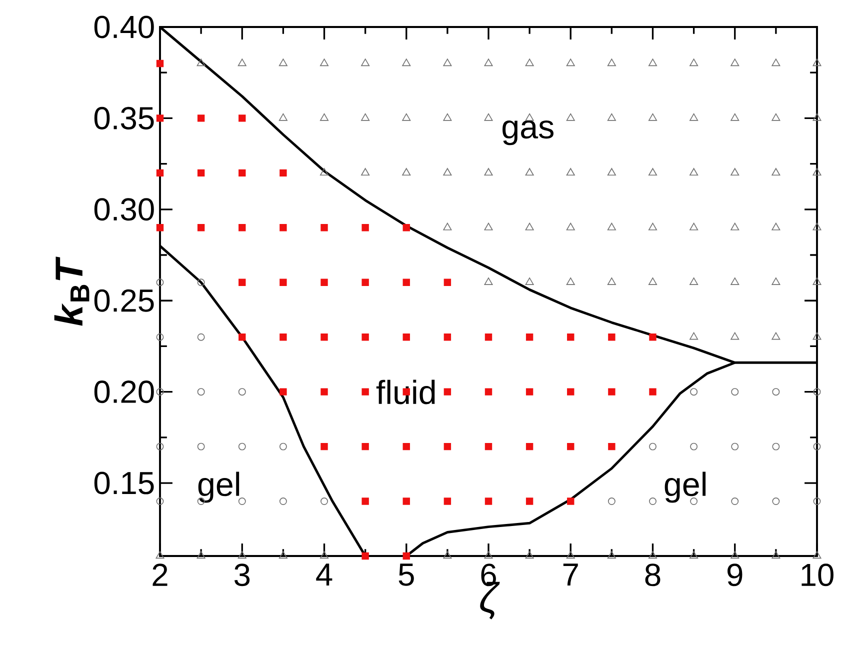 The width and height of the screenshot is (845, 647). What do you see at coordinates (652, 575) in the screenshot?
I see `x-tick-label: 8` at bounding box center [652, 575].